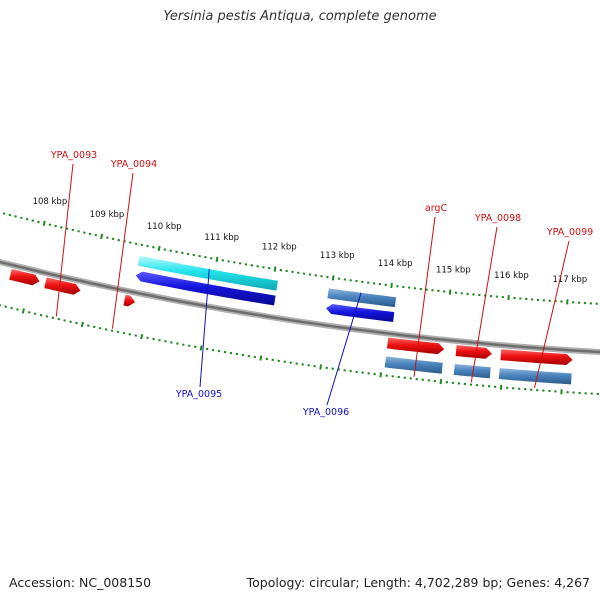  What do you see at coordinates (569, 280) in the screenshot?
I see `scale-label: 117 kbp` at bounding box center [569, 280].